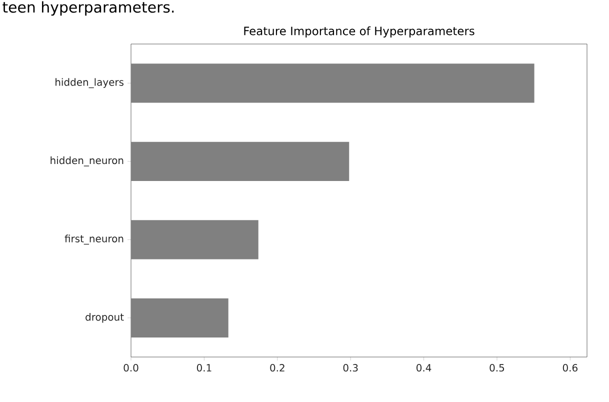 This screenshot has width=609, height=402. I want to click on y-tick-label: first_neuron, so click(94, 239).